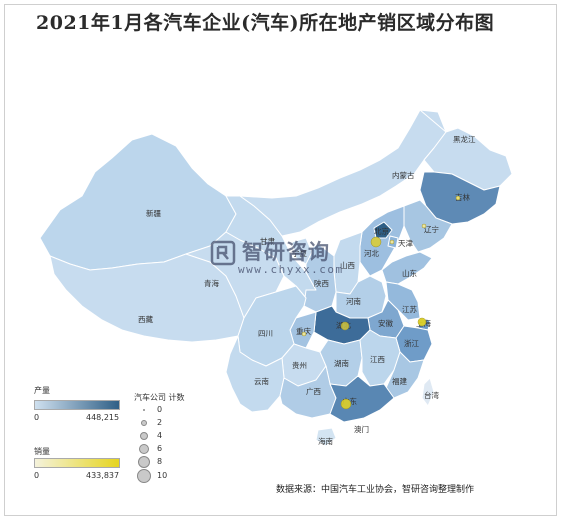 Image resolution: width=563 pixels, height=522 pixels. I want to click on label-beijing: 北京, so click(381, 231).